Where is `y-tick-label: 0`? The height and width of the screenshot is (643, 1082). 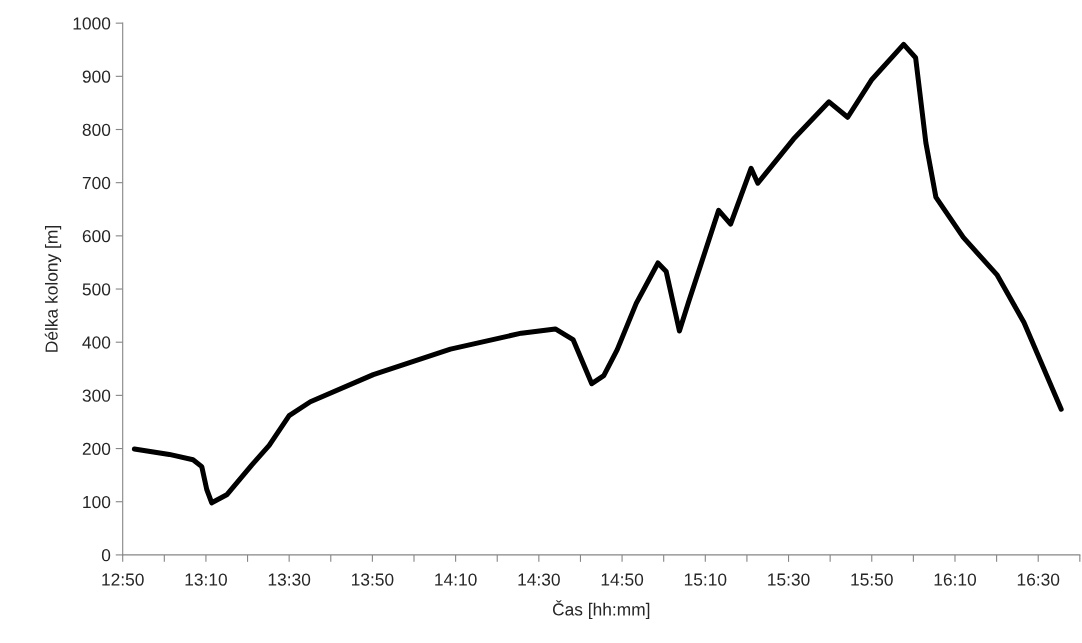
y-tick-label: 0 is located at coordinates (106, 555).